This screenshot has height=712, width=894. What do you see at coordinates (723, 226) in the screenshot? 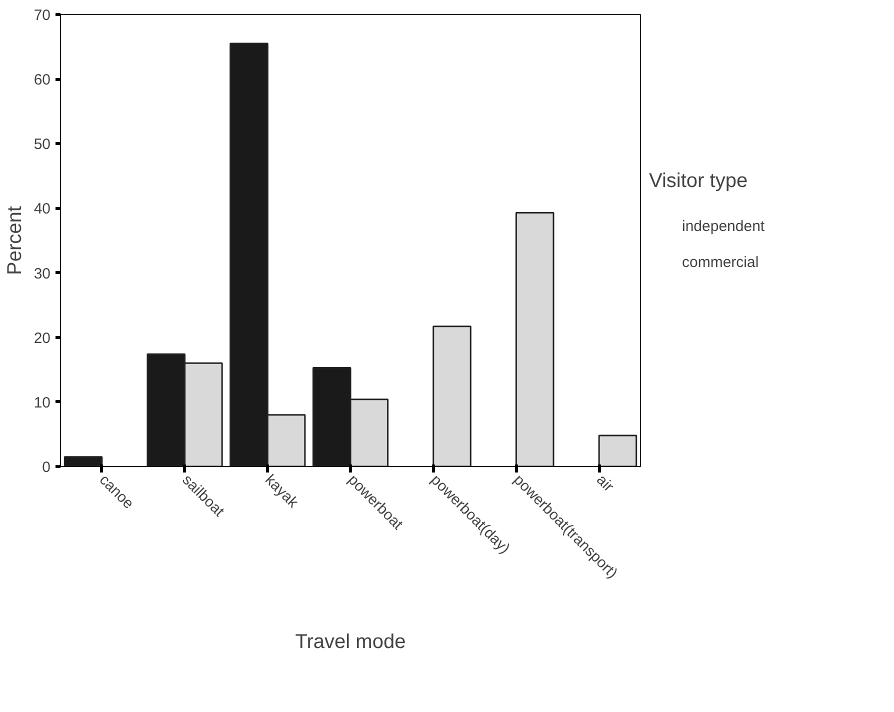
I see `text: independent` at bounding box center [723, 226].